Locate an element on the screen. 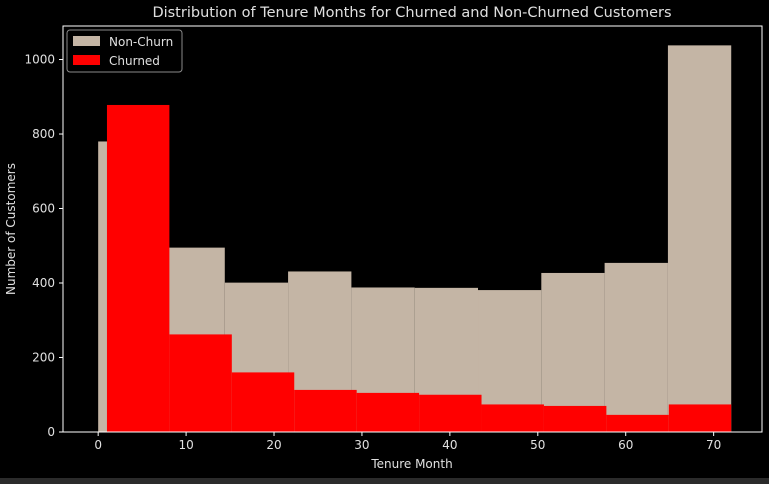  x-tick-label: 40 is located at coordinates (449, 445).